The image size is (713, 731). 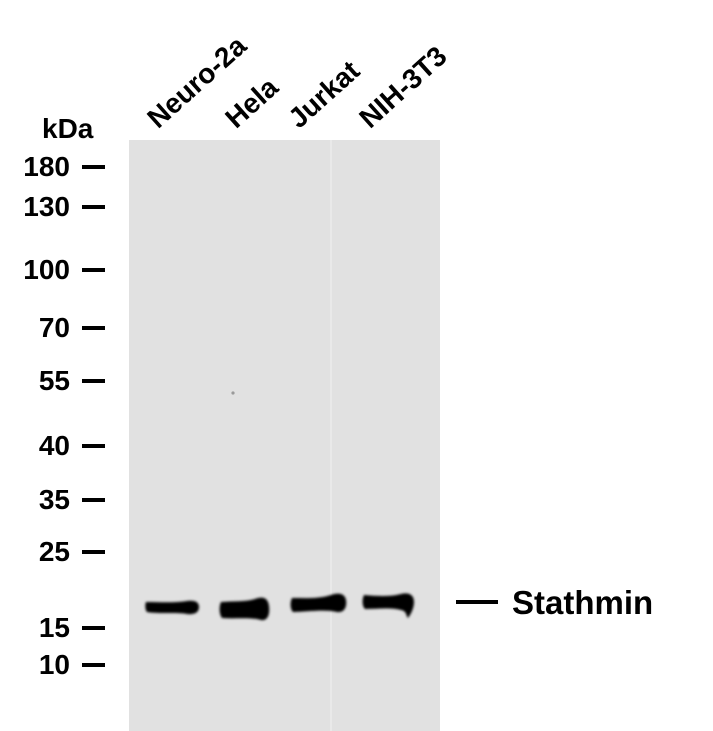 I want to click on marker-180: 180, so click(x=55, y=167).